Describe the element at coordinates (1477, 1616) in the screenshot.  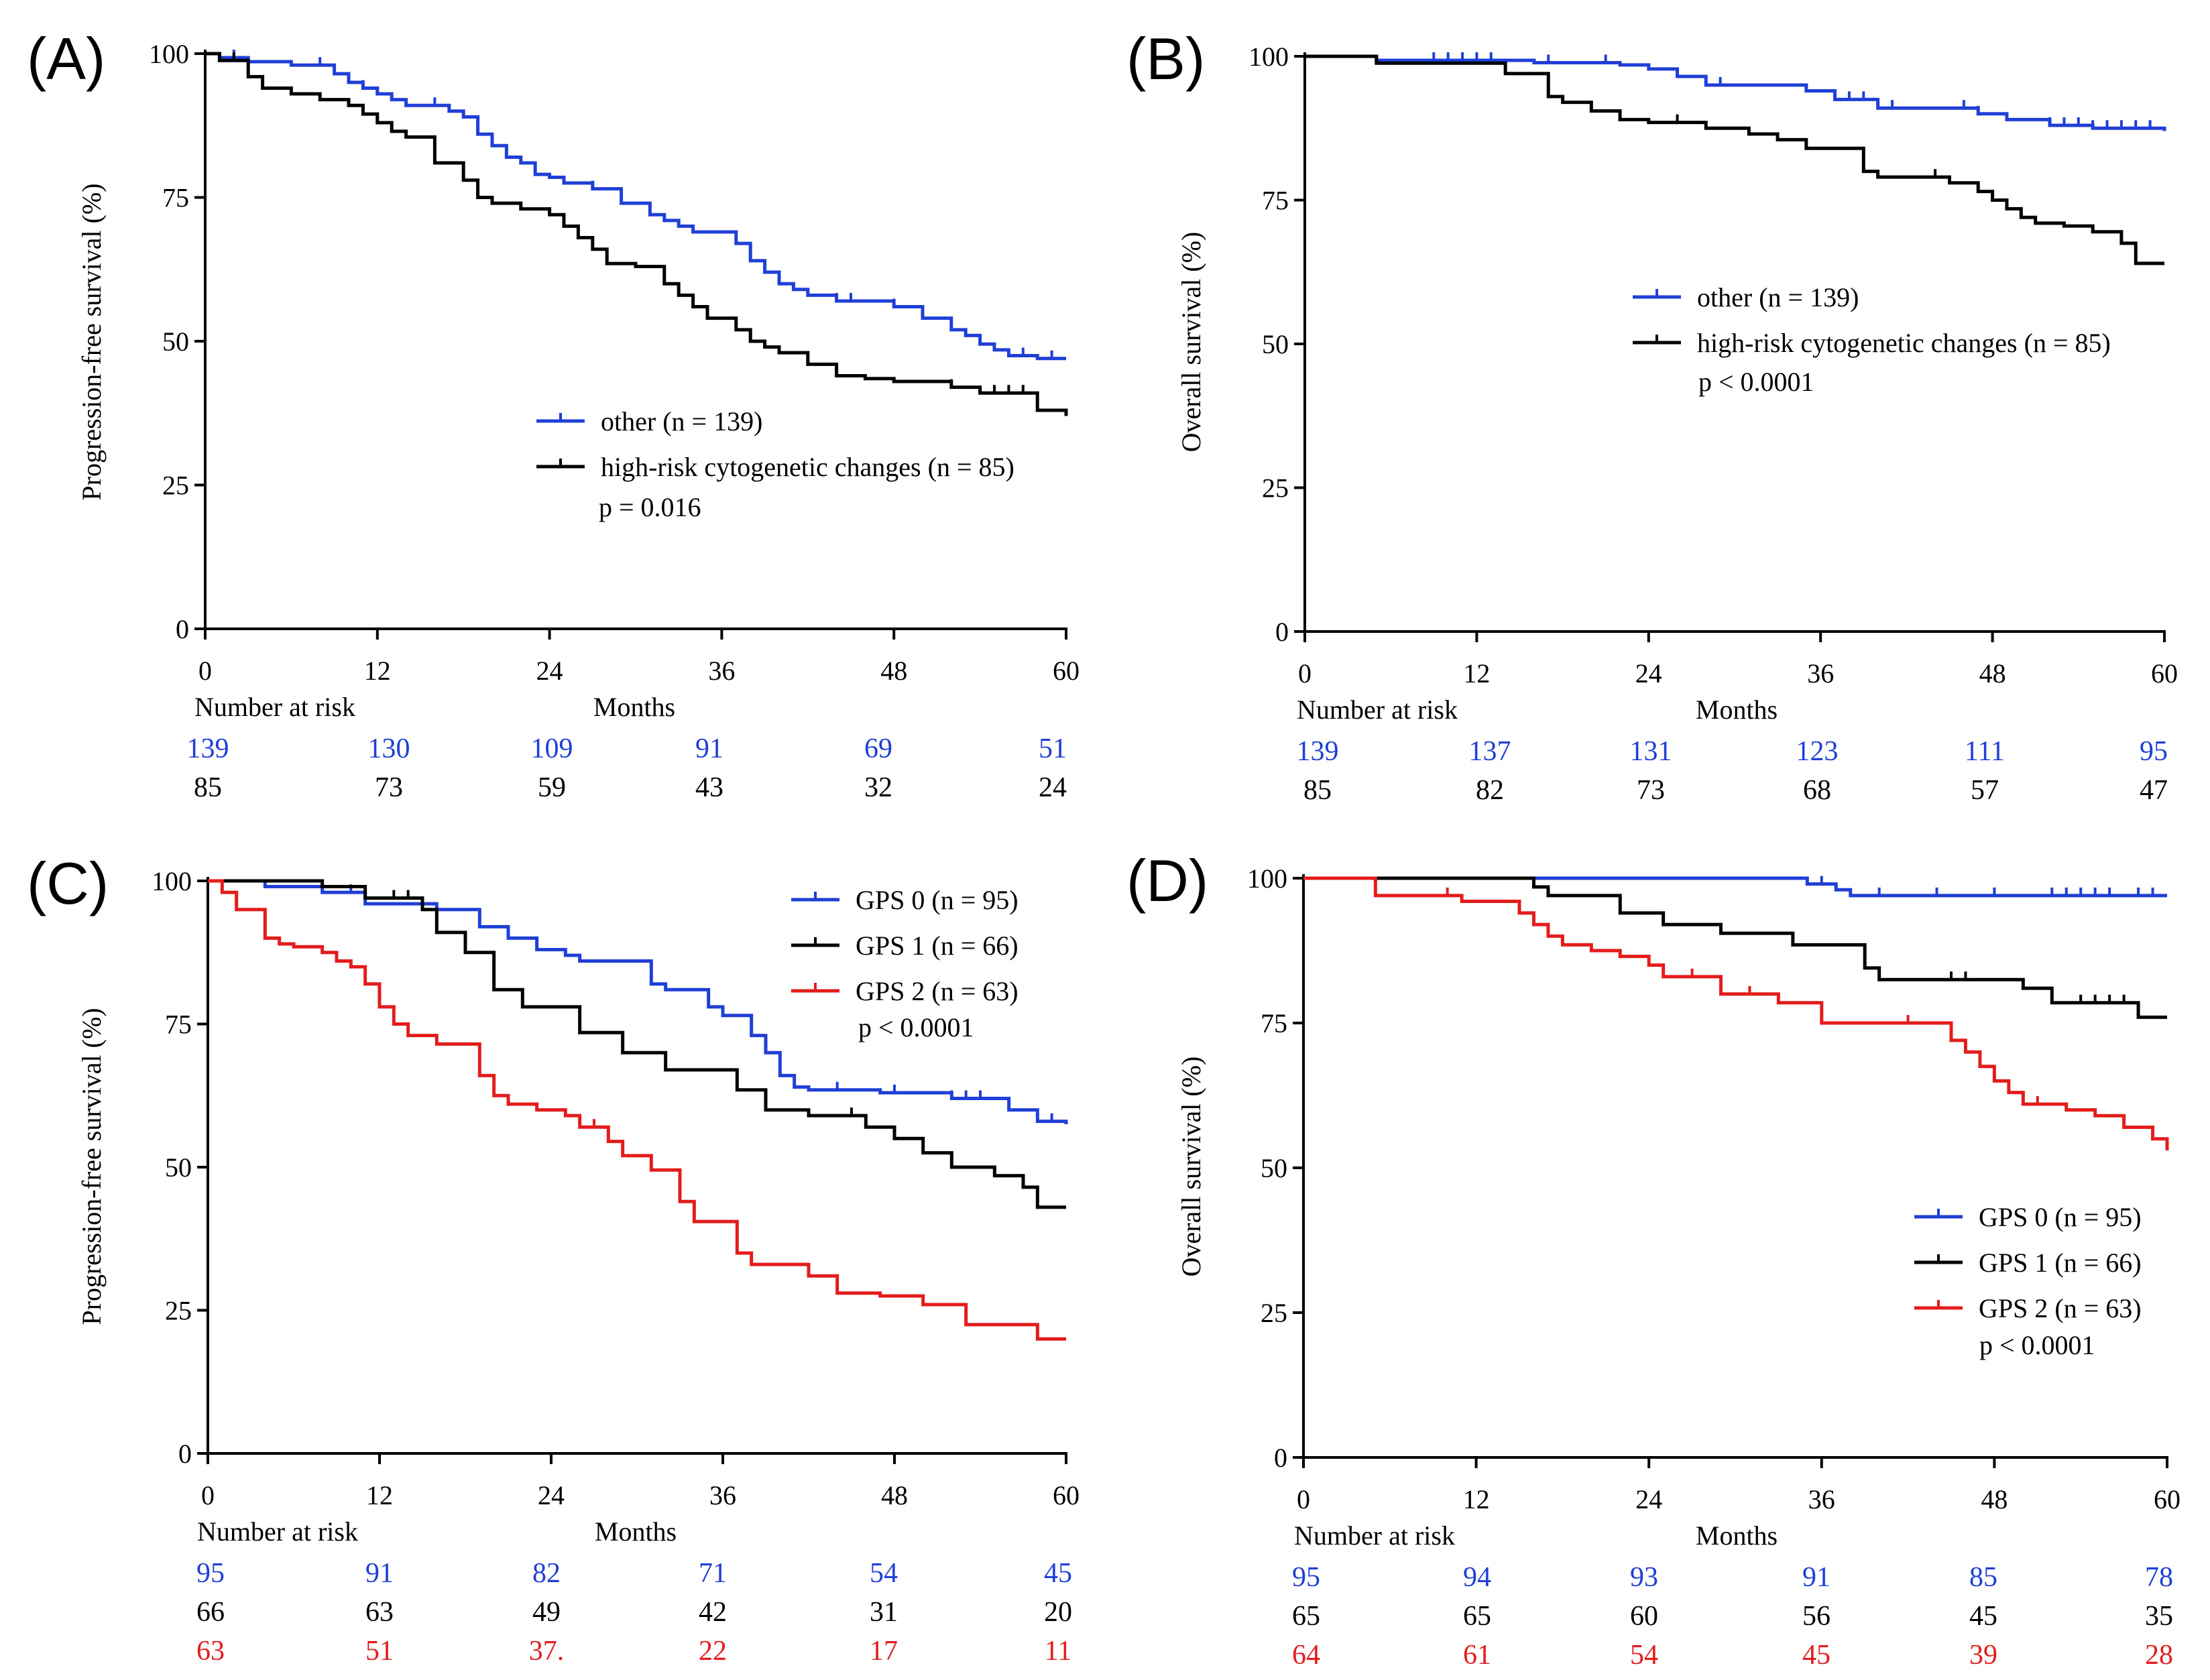
I see `risk-count: 65` at that location.